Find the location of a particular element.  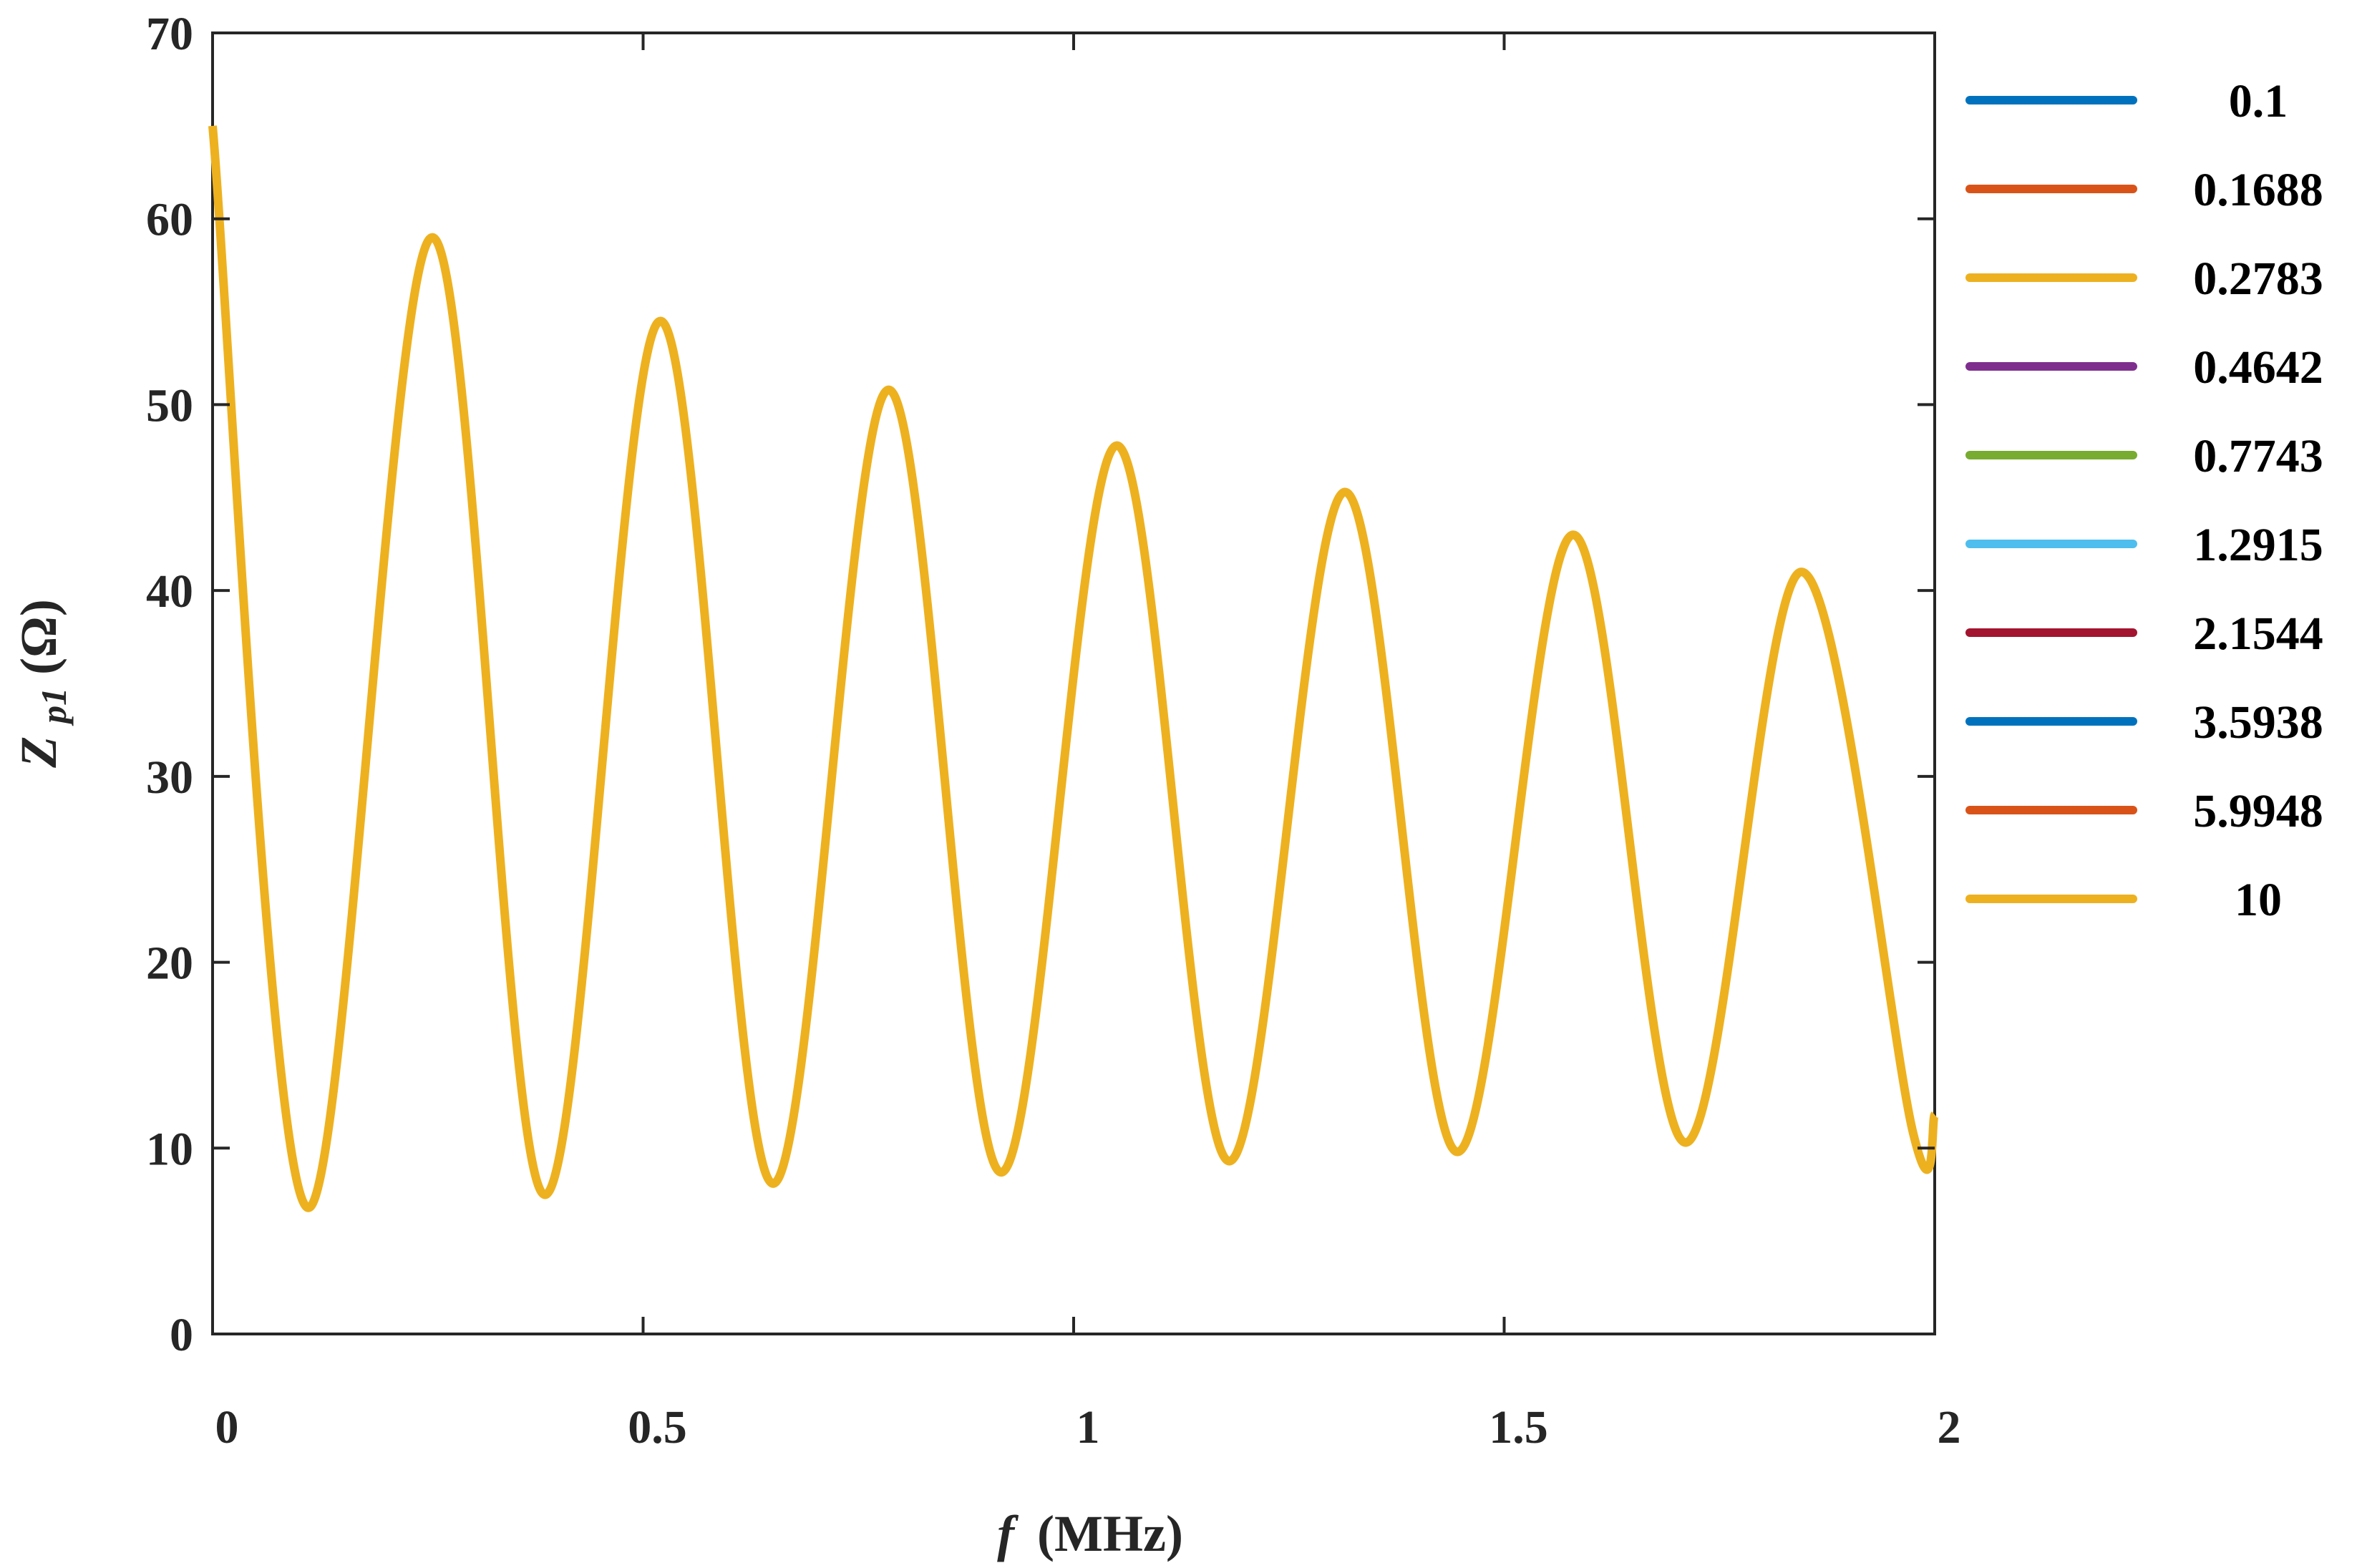

legend-label: 0.4642 is located at coordinates (2258, 367).